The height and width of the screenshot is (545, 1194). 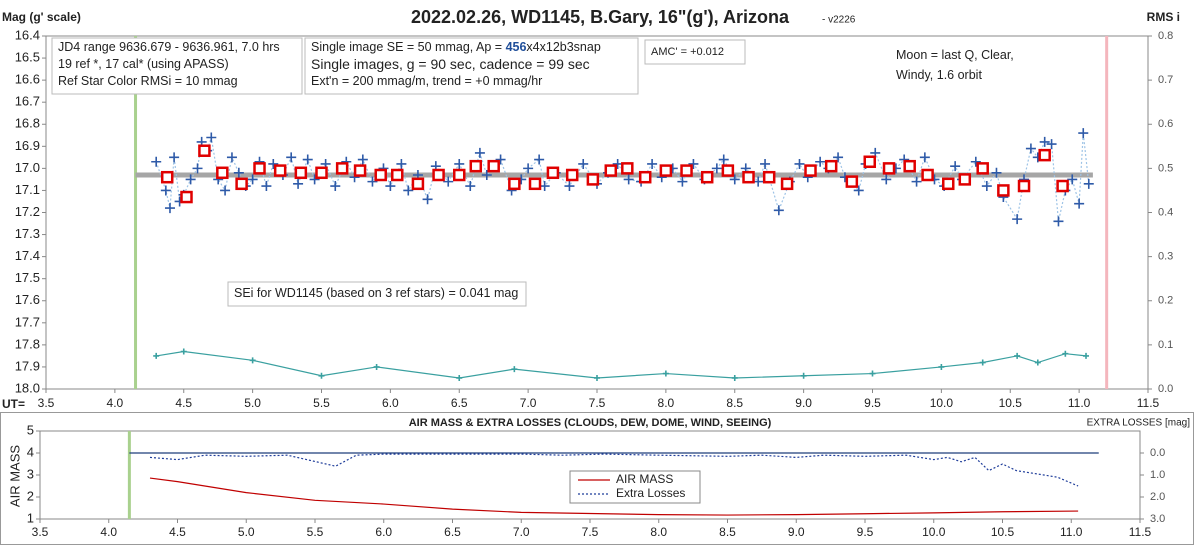 I want to click on annotation-part: x4x12b3snap, so click(x=563, y=47).